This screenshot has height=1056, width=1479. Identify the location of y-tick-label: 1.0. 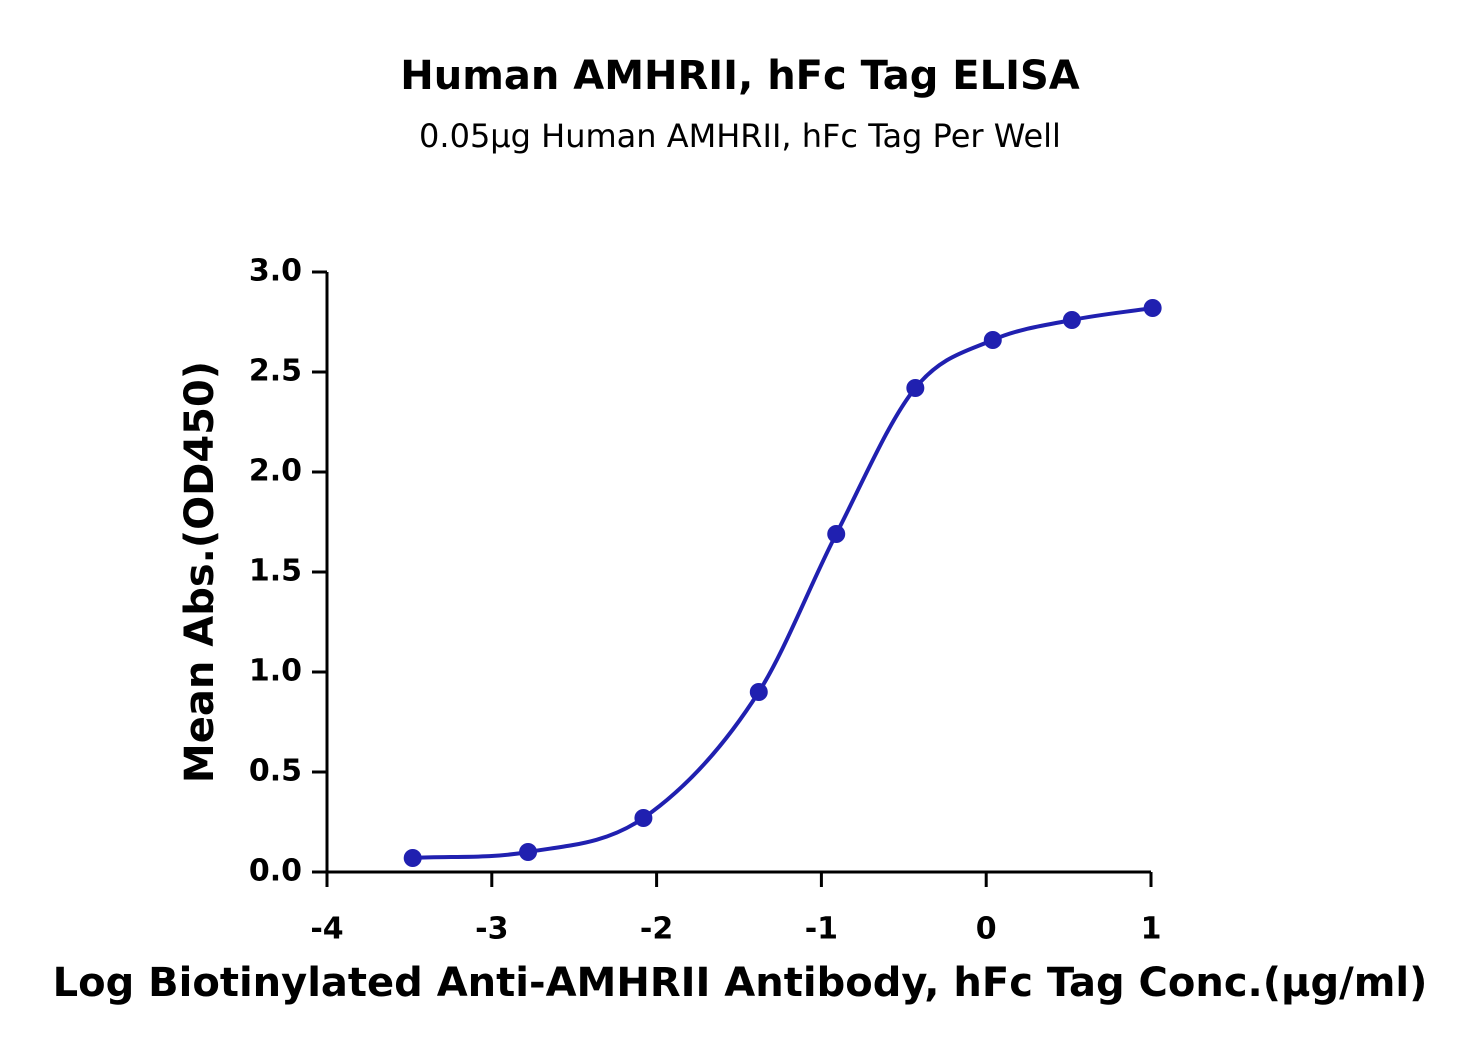
(275, 671).